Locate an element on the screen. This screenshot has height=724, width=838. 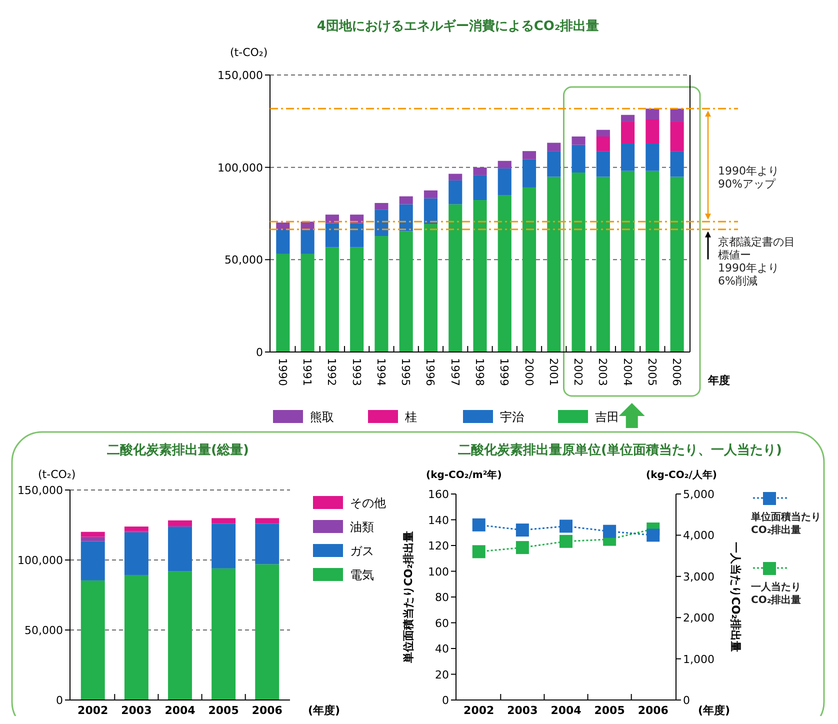
legend-label: ガス is located at coordinates (362, 551).